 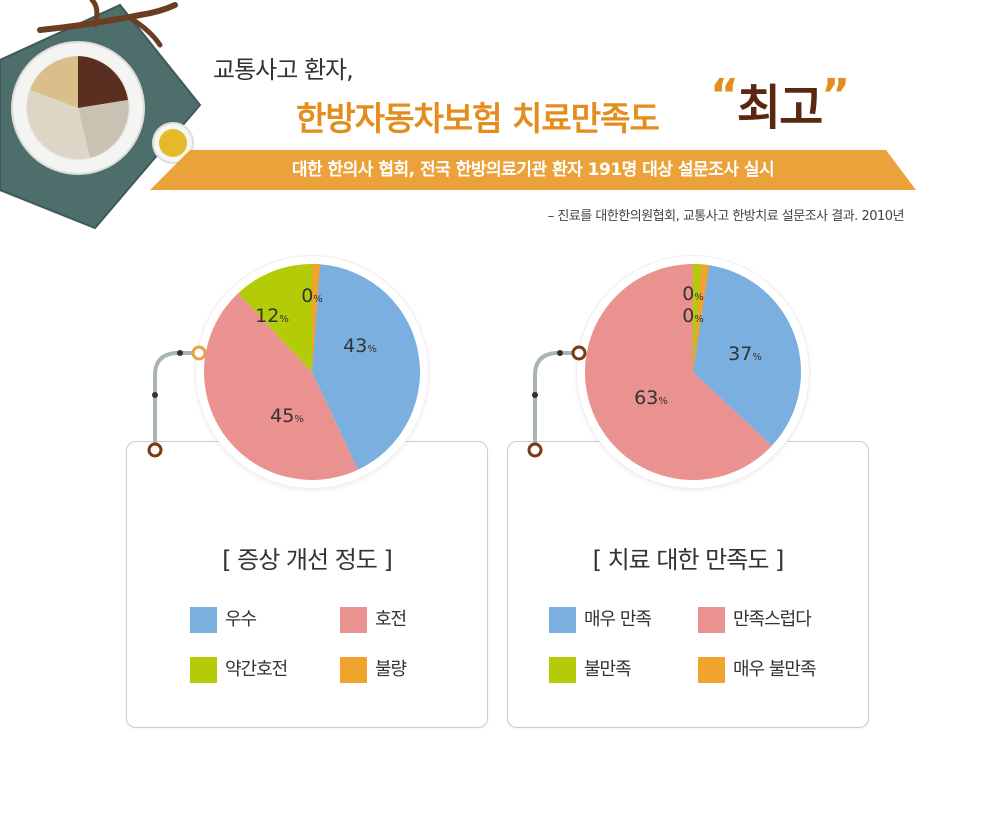 I want to click on highlight-word: 최고, so click(x=779, y=108).